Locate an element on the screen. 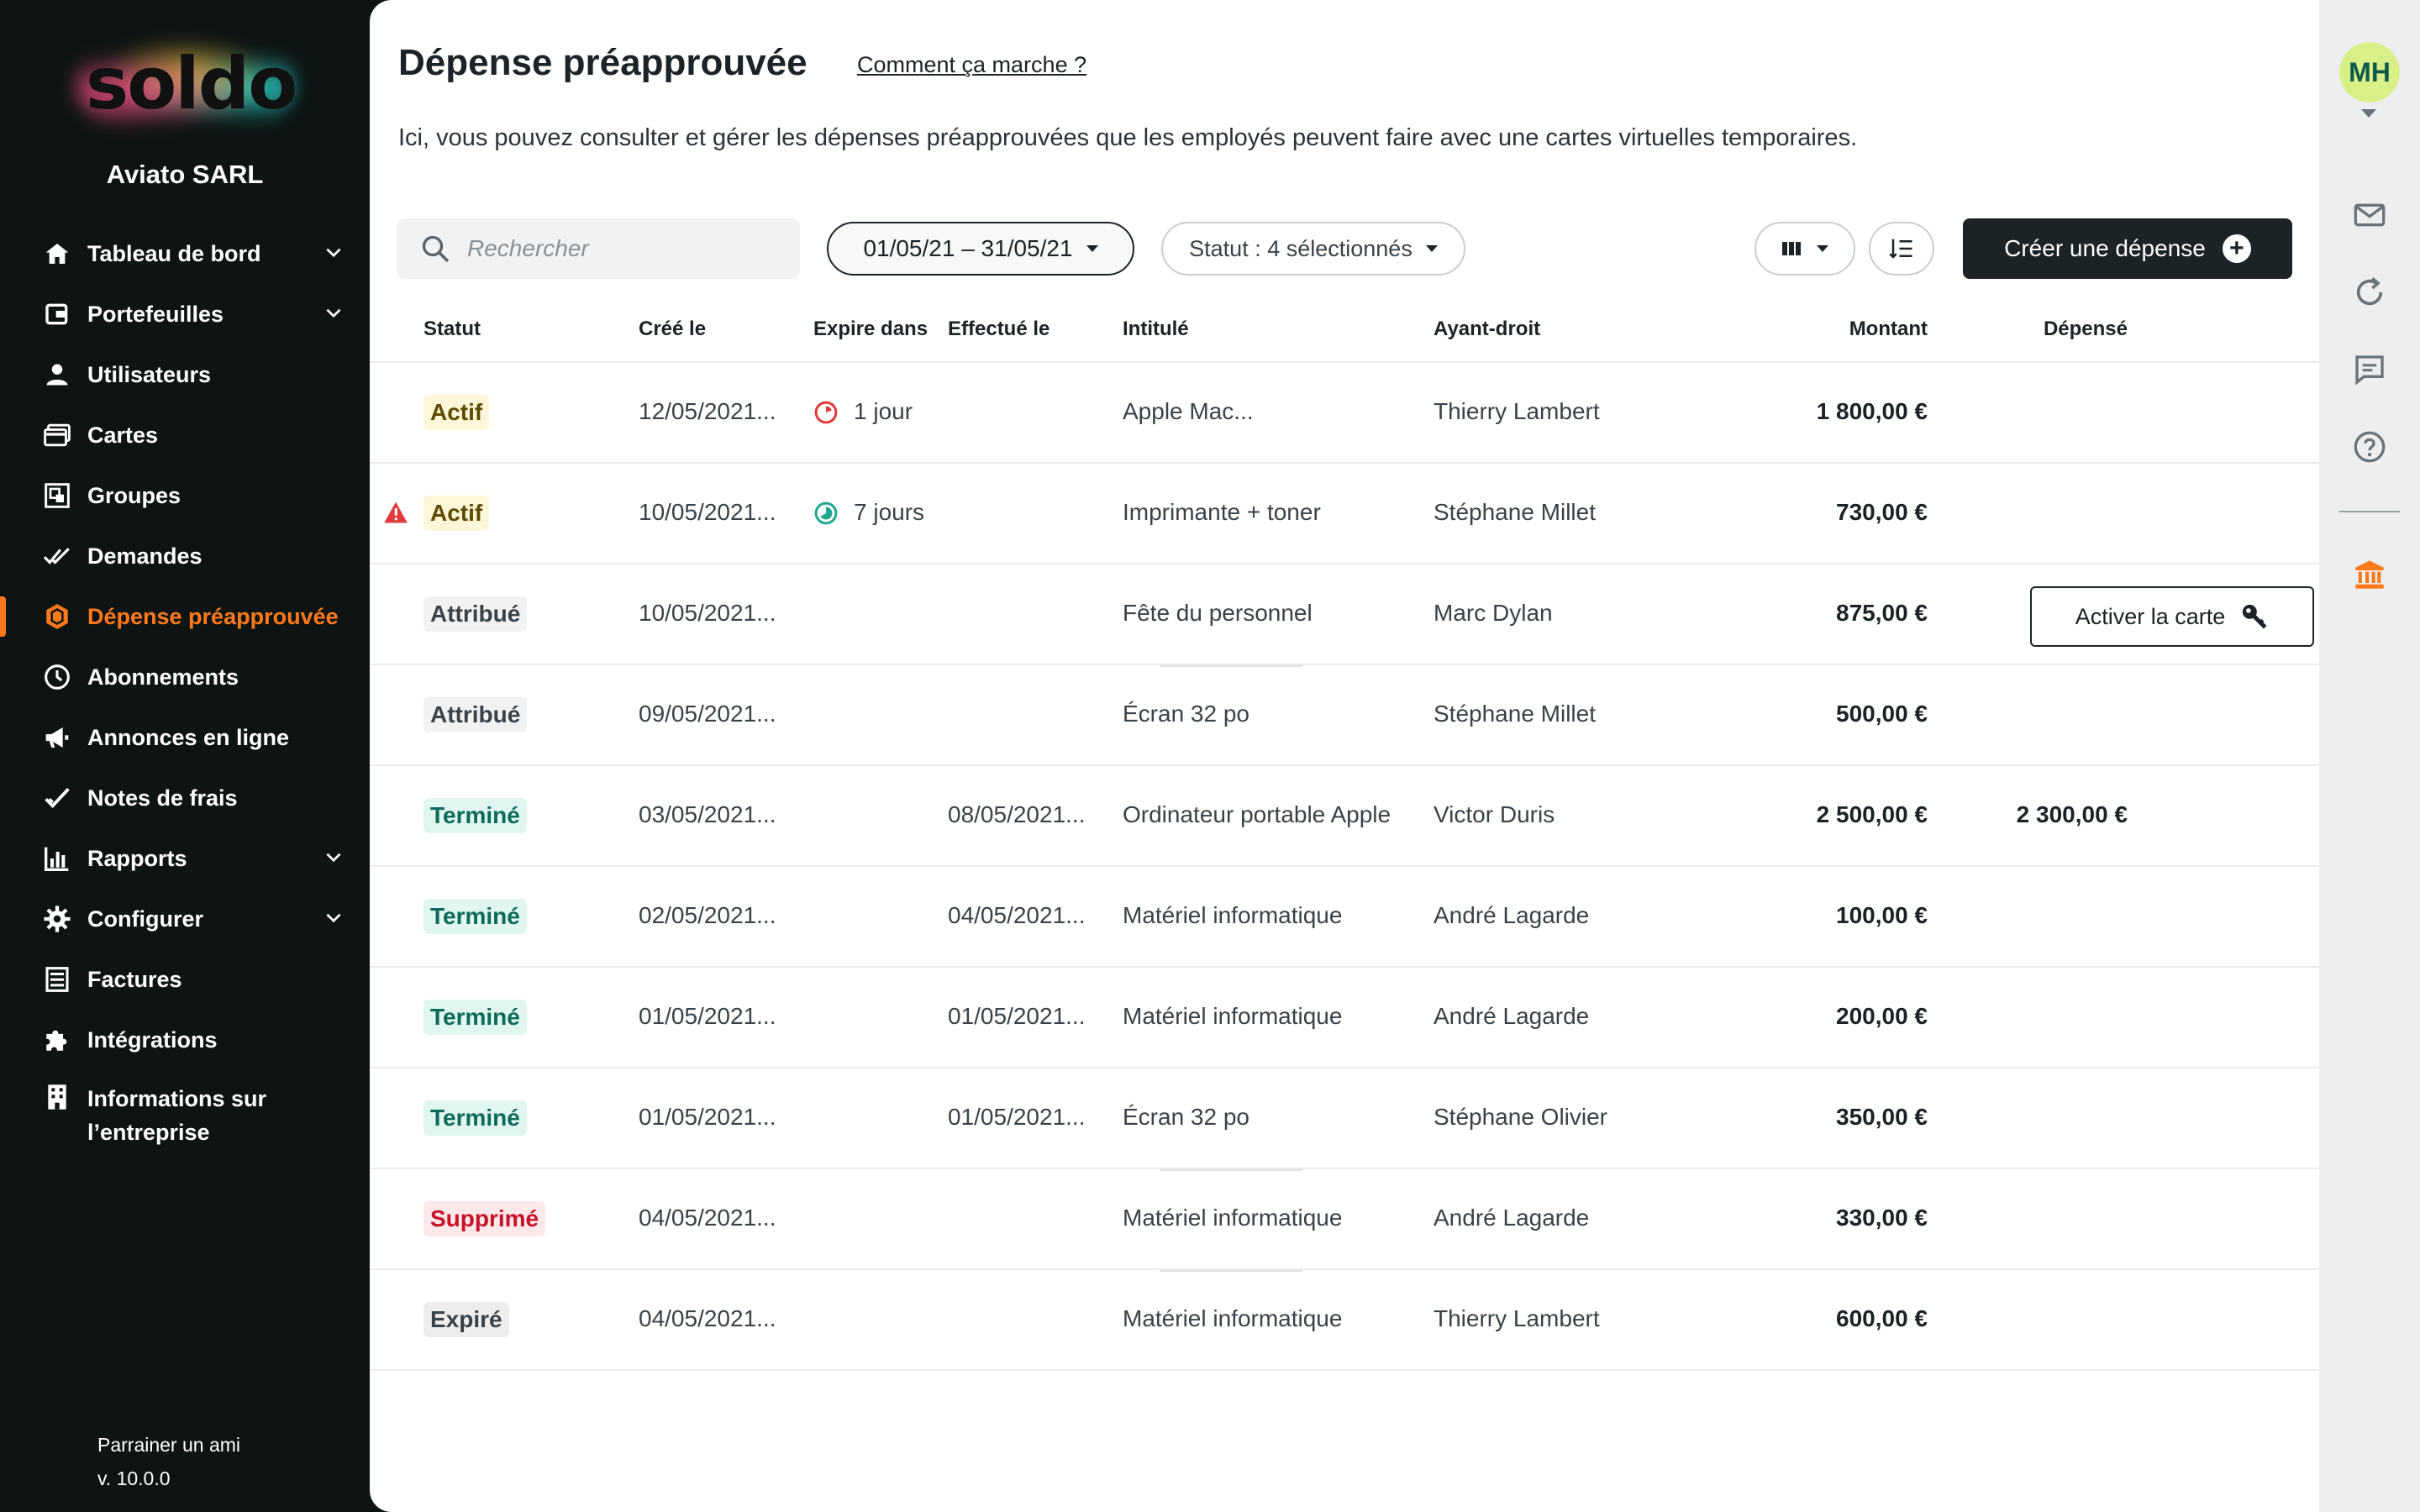 Image resolution: width=2420 pixels, height=1512 pixels. help-icon is located at coordinates (2369, 447).